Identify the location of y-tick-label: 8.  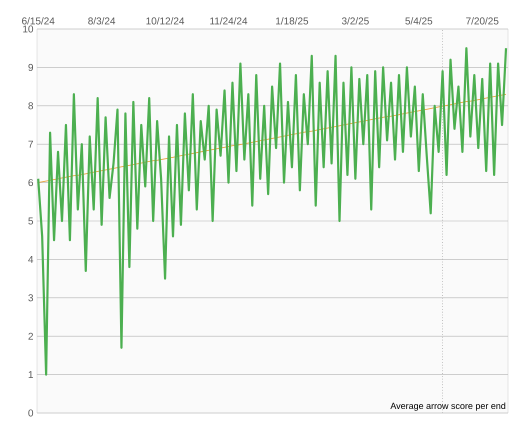
(31, 106).